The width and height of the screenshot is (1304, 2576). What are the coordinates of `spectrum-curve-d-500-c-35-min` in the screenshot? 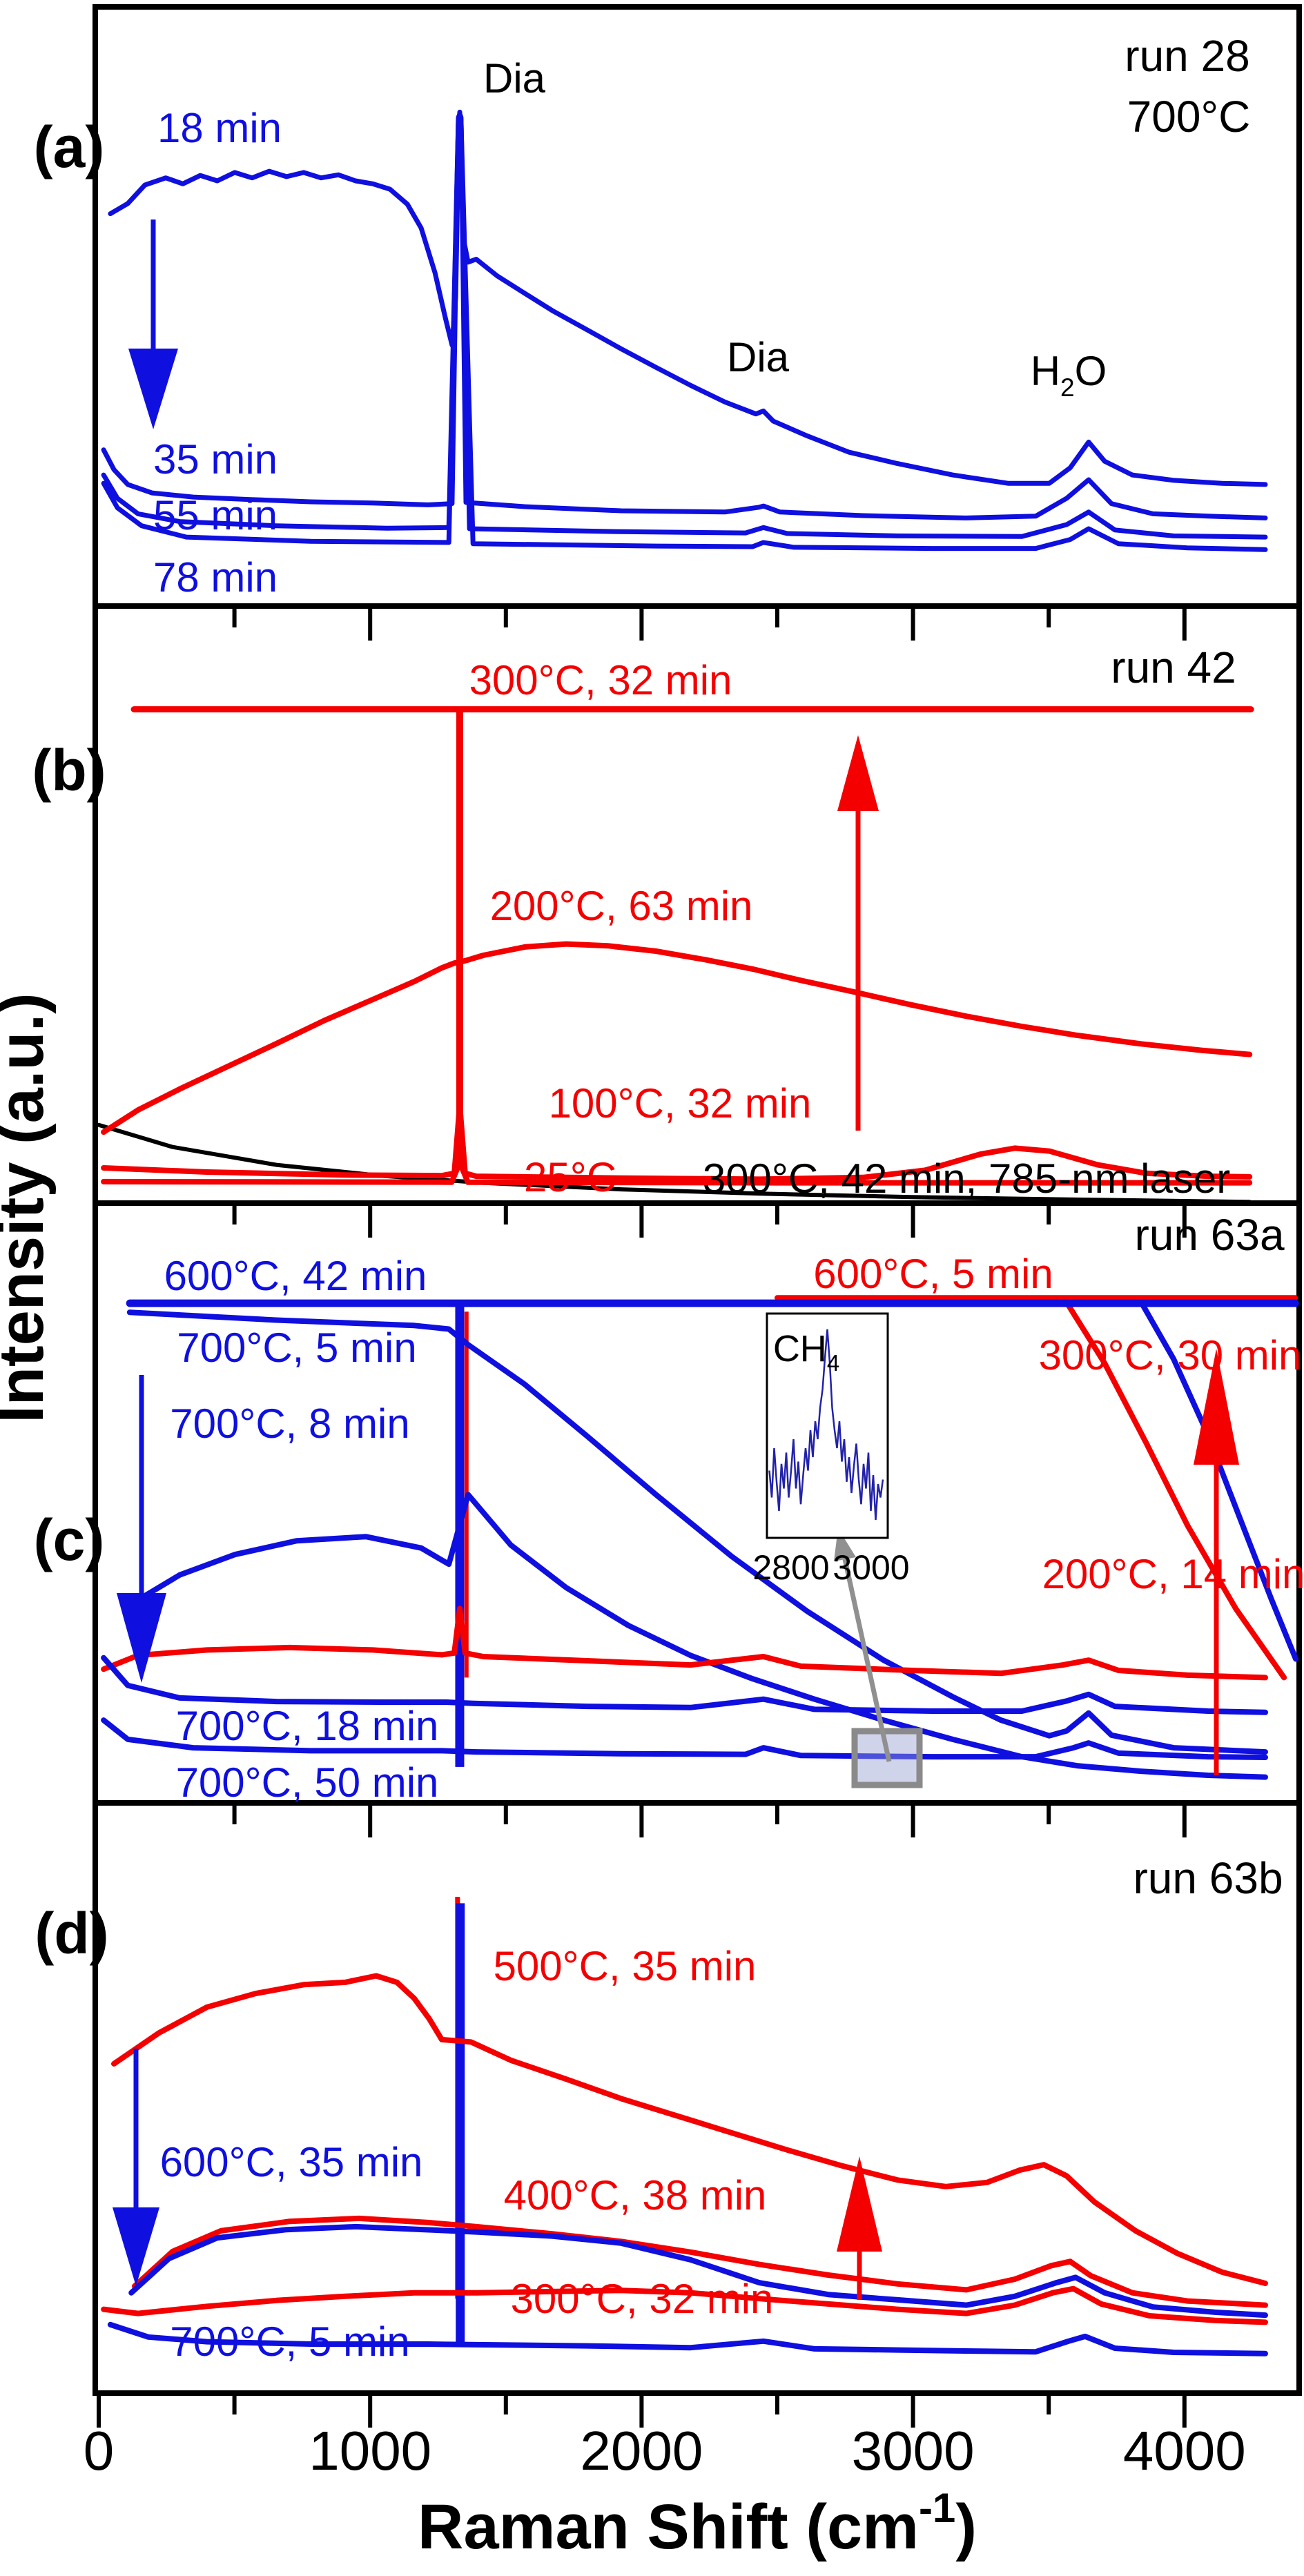 It's located at (689, 2129).